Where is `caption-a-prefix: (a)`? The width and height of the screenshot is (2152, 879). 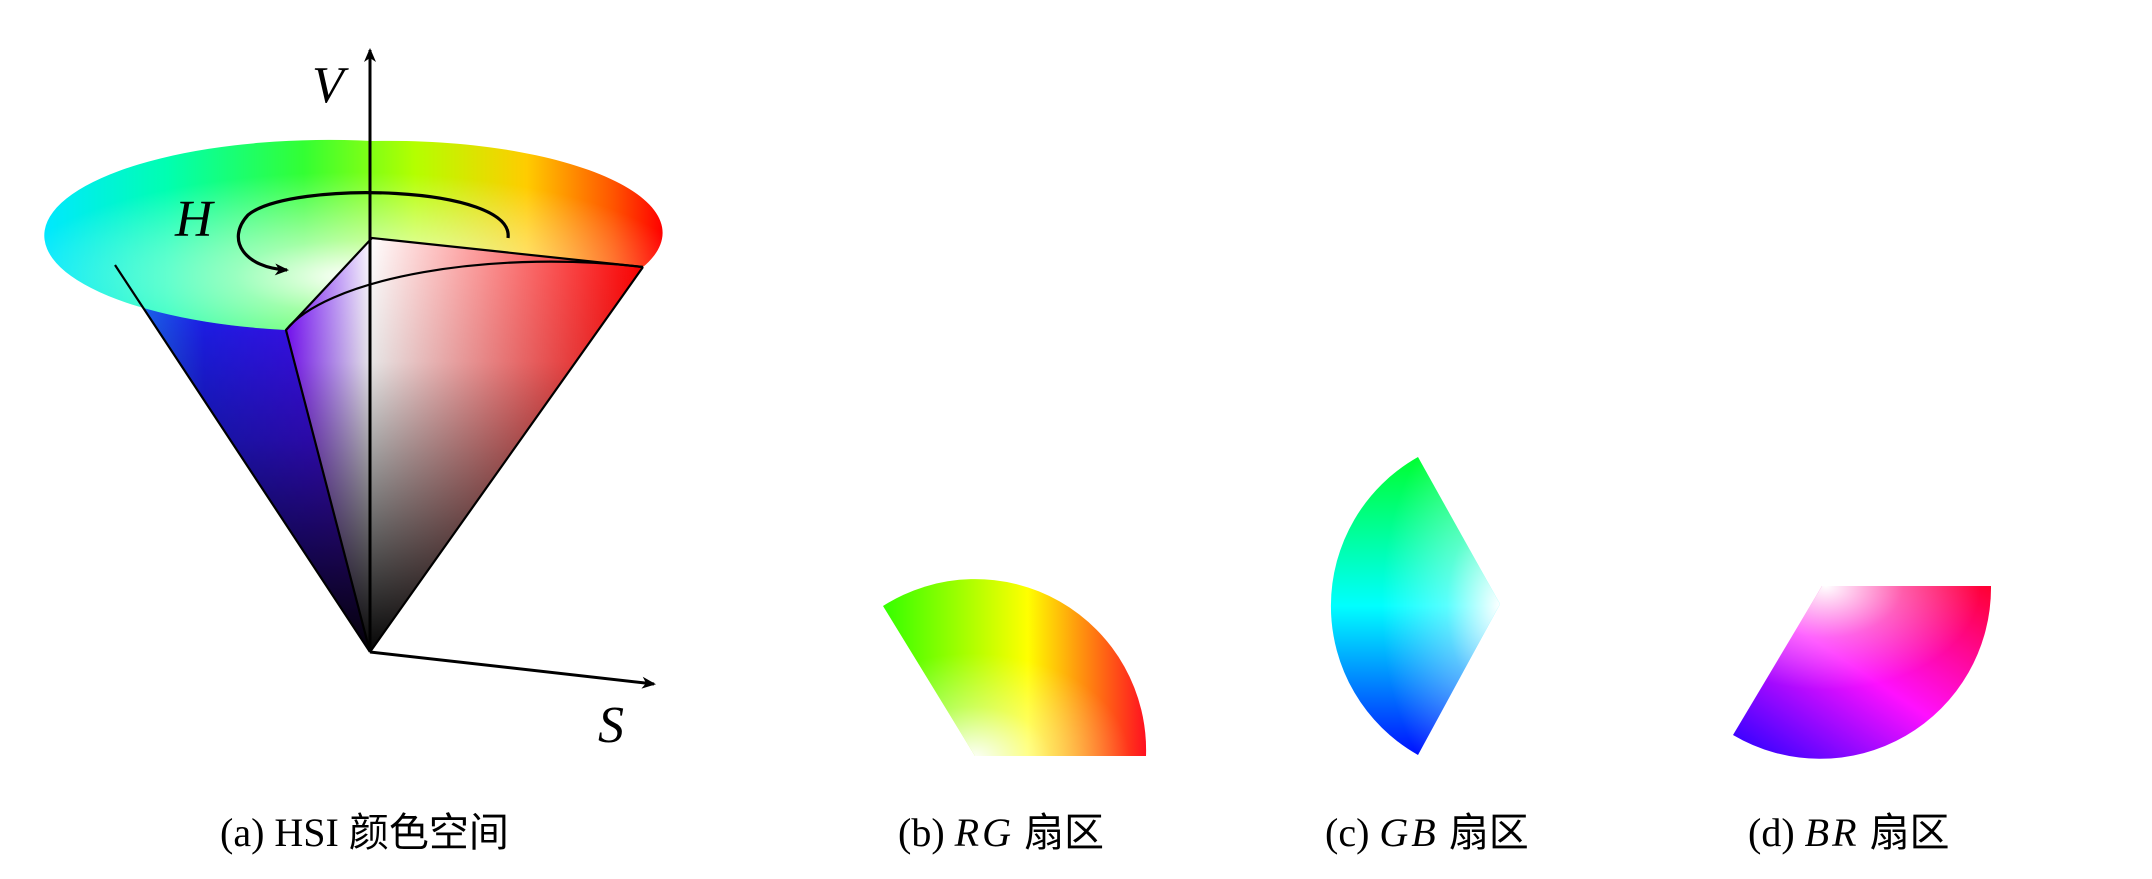
caption-a-prefix: (a) is located at coordinates (242, 832).